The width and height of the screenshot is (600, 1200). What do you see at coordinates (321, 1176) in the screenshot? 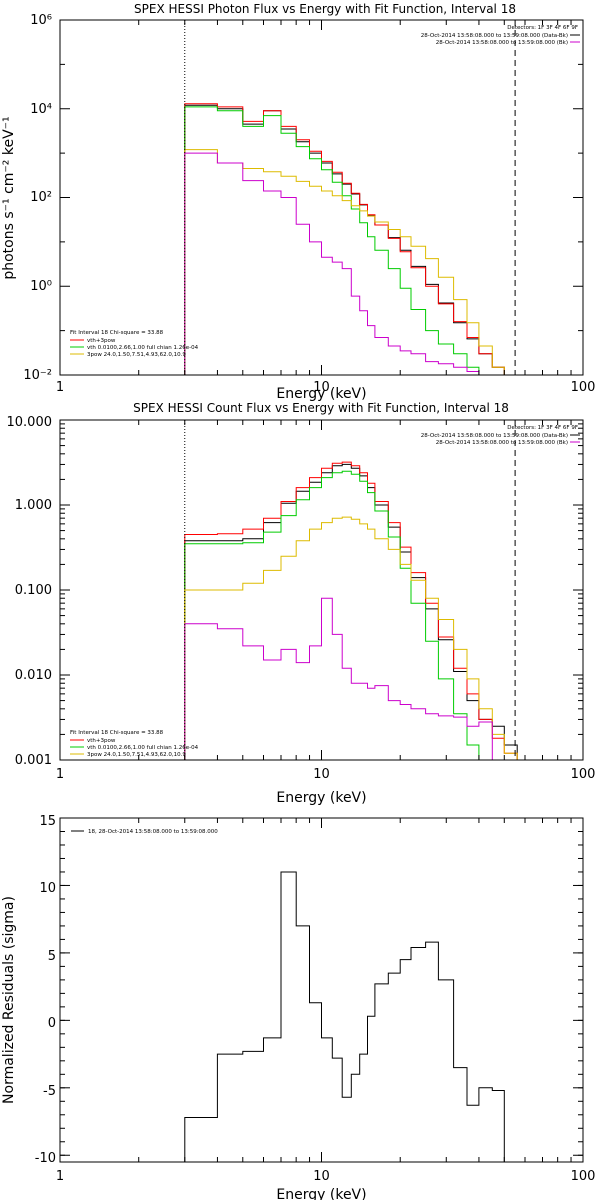
I see `residuals-x-tick-label: 10` at bounding box center [321, 1176].